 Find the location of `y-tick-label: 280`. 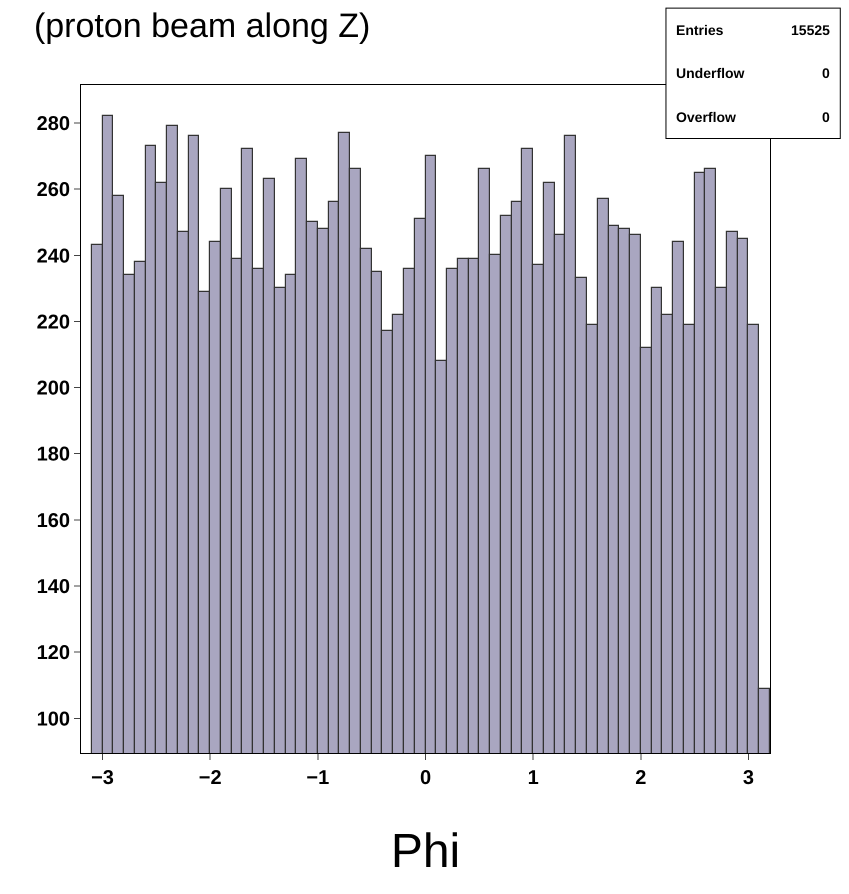

y-tick-label: 280 is located at coordinates (53, 124).